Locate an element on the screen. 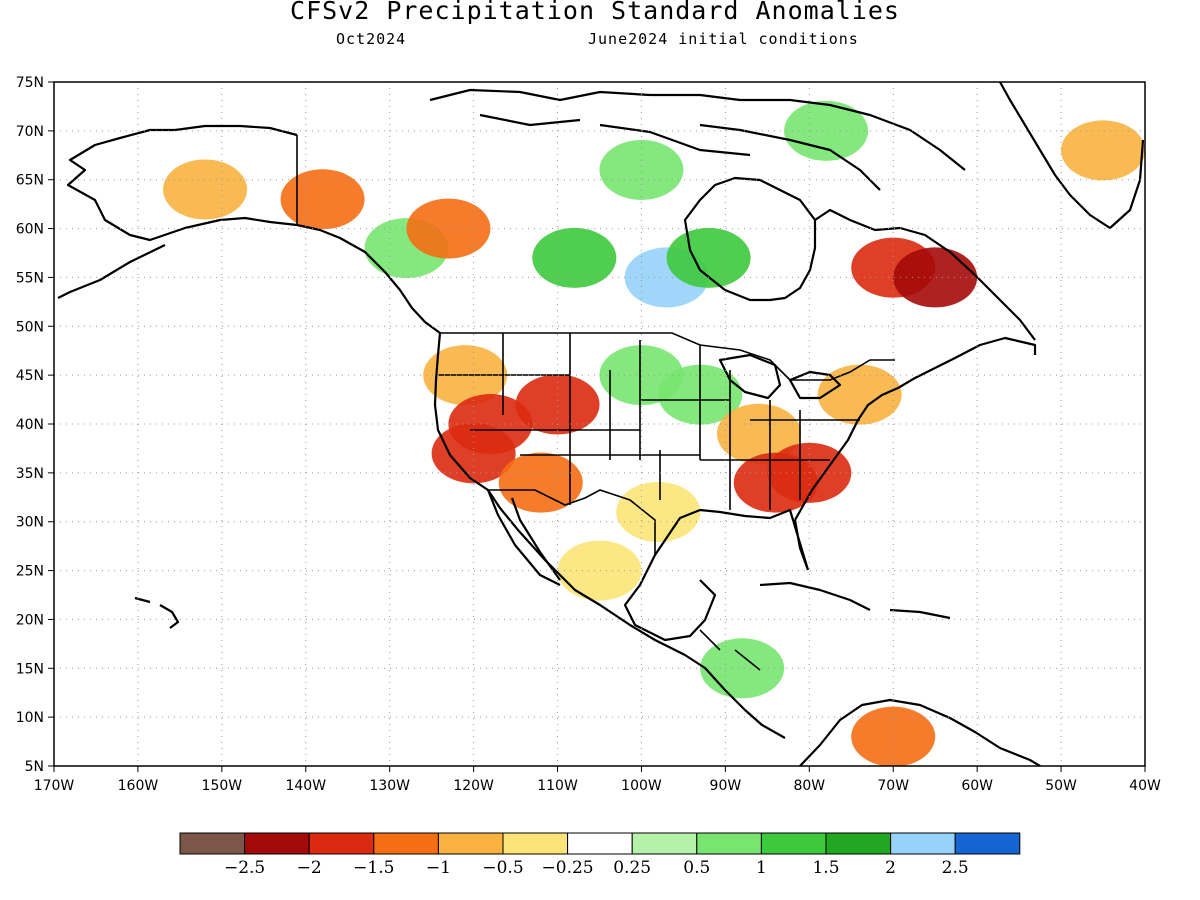 The width and height of the screenshot is (1200, 900). x-tick-label: 150W is located at coordinates (222, 786).